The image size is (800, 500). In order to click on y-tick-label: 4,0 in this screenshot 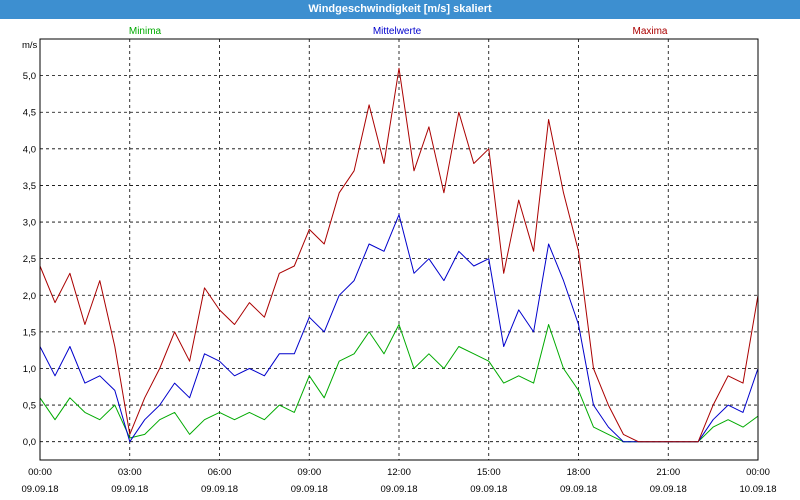, I will do `click(29, 149)`.